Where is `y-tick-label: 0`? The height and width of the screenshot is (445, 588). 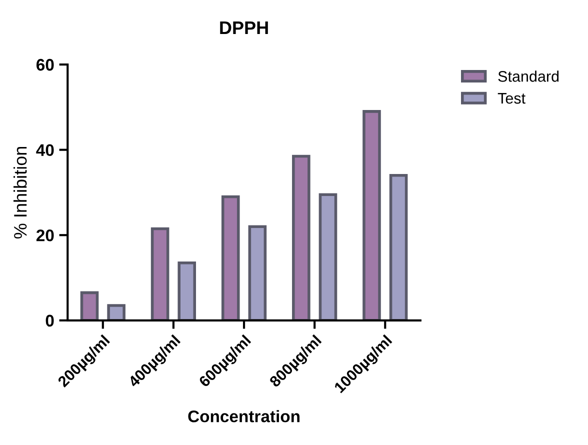
y-tick-label: 0 is located at coordinates (50, 320).